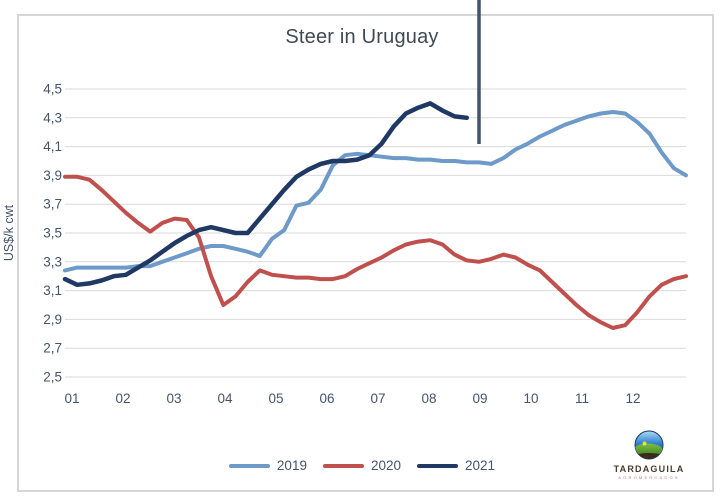 The height and width of the screenshot is (501, 724). Describe the element at coordinates (52, 348) in the screenshot. I see `svg-text: 2,7` at that location.